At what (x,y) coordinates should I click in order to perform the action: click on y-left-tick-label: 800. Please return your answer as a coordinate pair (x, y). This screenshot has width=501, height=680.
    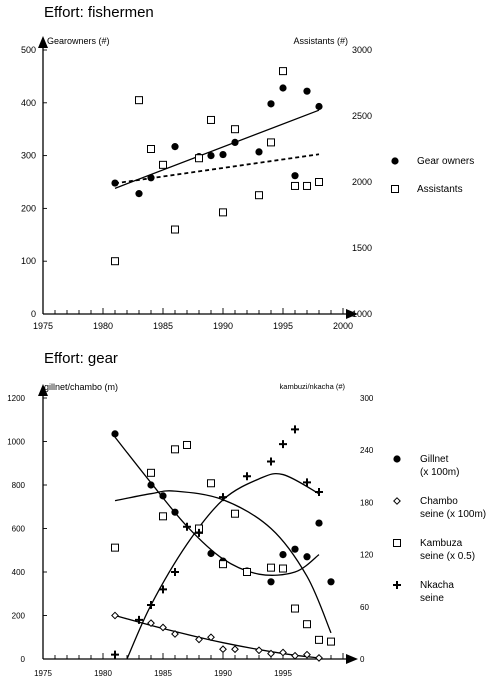
    Looking at the image, I should click on (19, 485).